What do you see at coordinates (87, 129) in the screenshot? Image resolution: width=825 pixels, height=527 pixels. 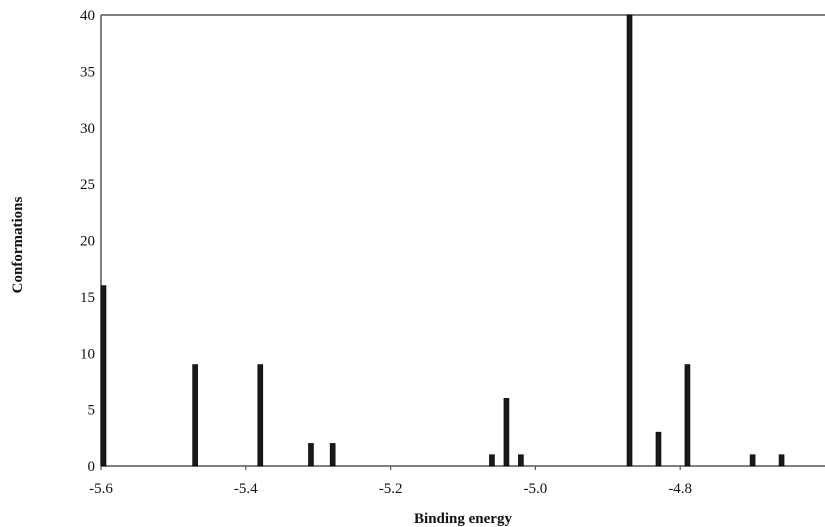 I see `y-tick-label: 30` at bounding box center [87, 129].